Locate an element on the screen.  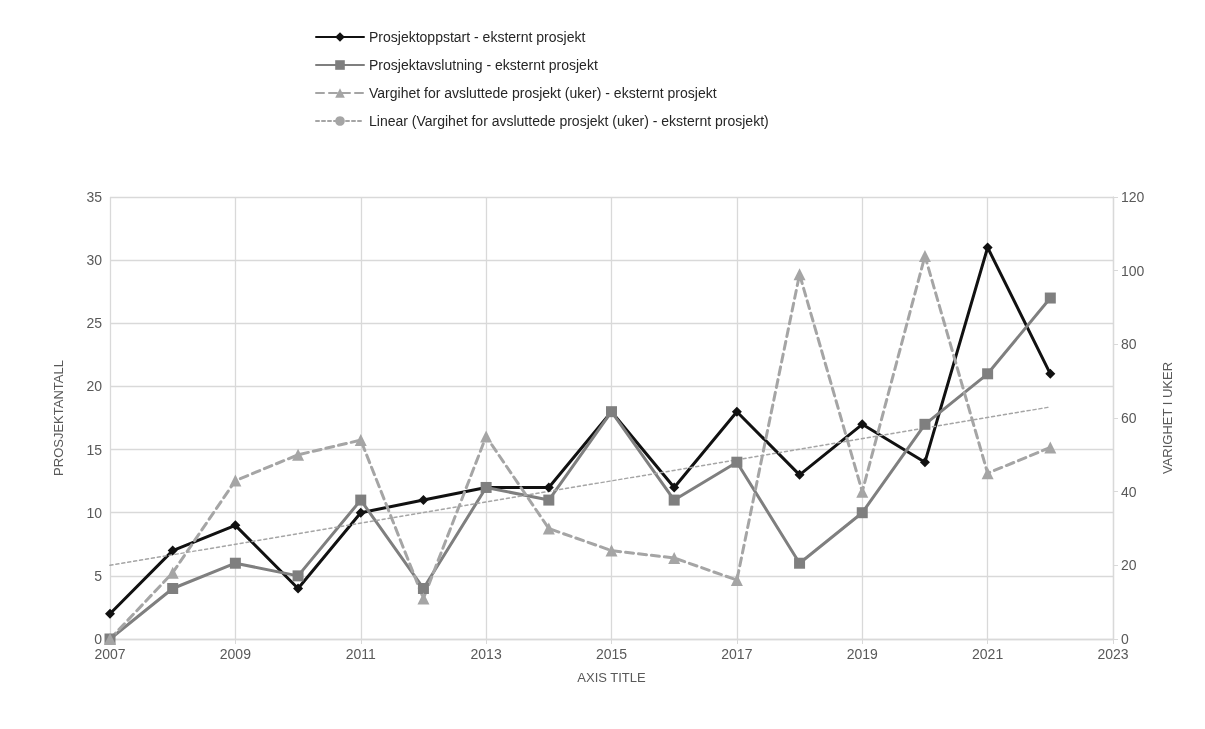
y-tick-label: 25 is located at coordinates (94, 323).